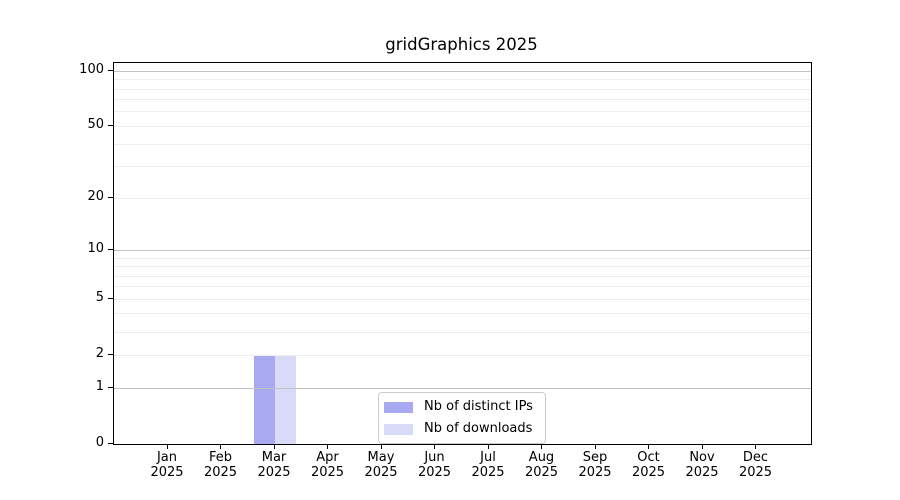 The image size is (900, 500). Describe the element at coordinates (327, 457) in the screenshot. I see `x-tick-month: Apr` at that location.